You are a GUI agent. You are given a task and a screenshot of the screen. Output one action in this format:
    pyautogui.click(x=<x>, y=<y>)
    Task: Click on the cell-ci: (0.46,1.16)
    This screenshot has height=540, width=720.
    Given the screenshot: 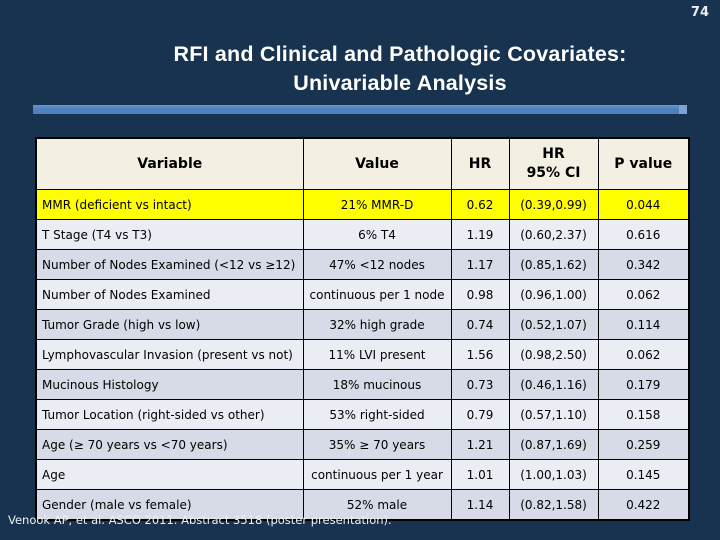 What is the action you would take?
    pyautogui.click(x=553, y=384)
    